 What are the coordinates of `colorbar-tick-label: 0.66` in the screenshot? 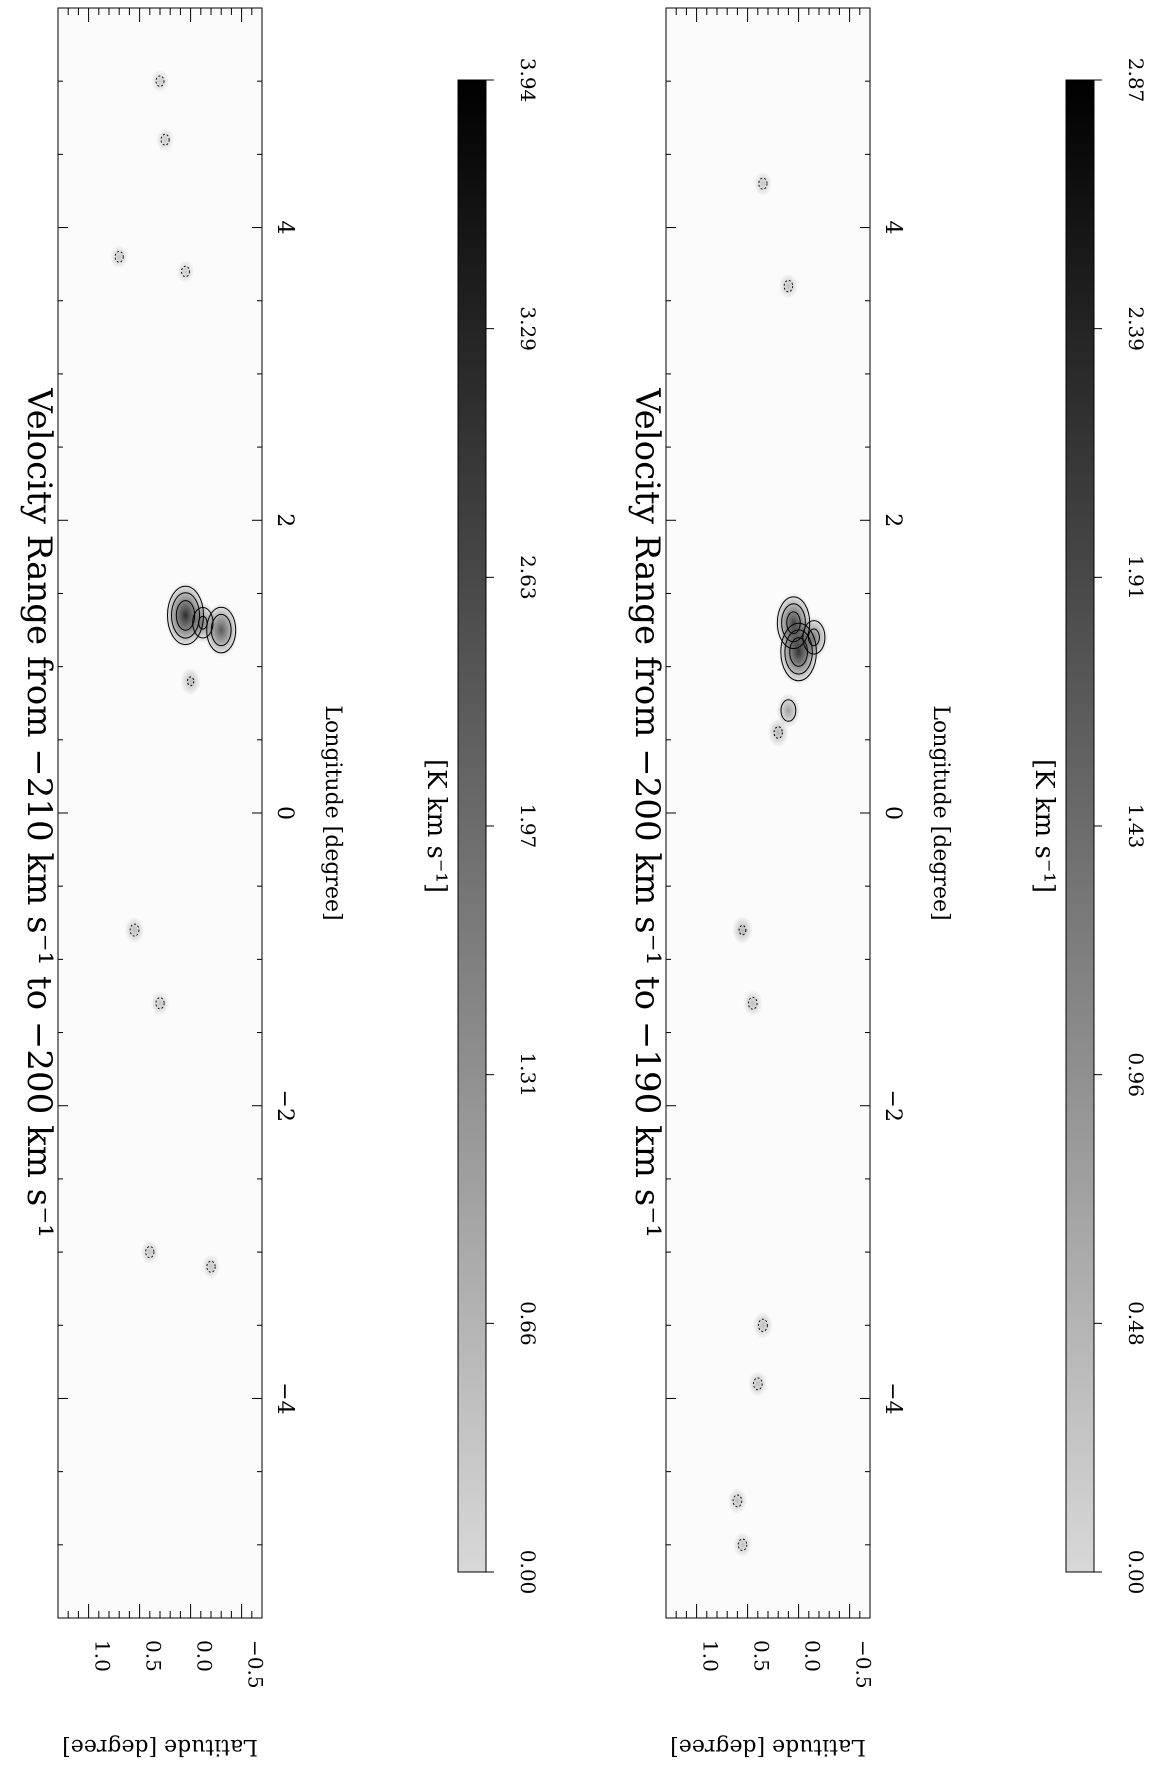 It's located at (528, 1323).